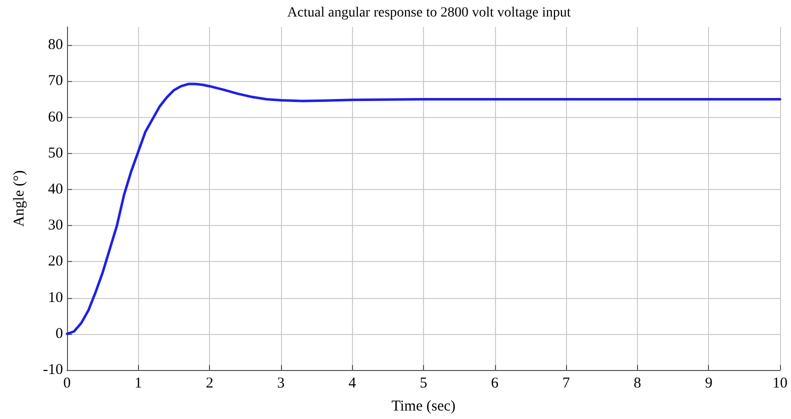 Image resolution: width=791 pixels, height=419 pixels. What do you see at coordinates (55, 117) in the screenshot?
I see `y-tick-label: 60` at bounding box center [55, 117].